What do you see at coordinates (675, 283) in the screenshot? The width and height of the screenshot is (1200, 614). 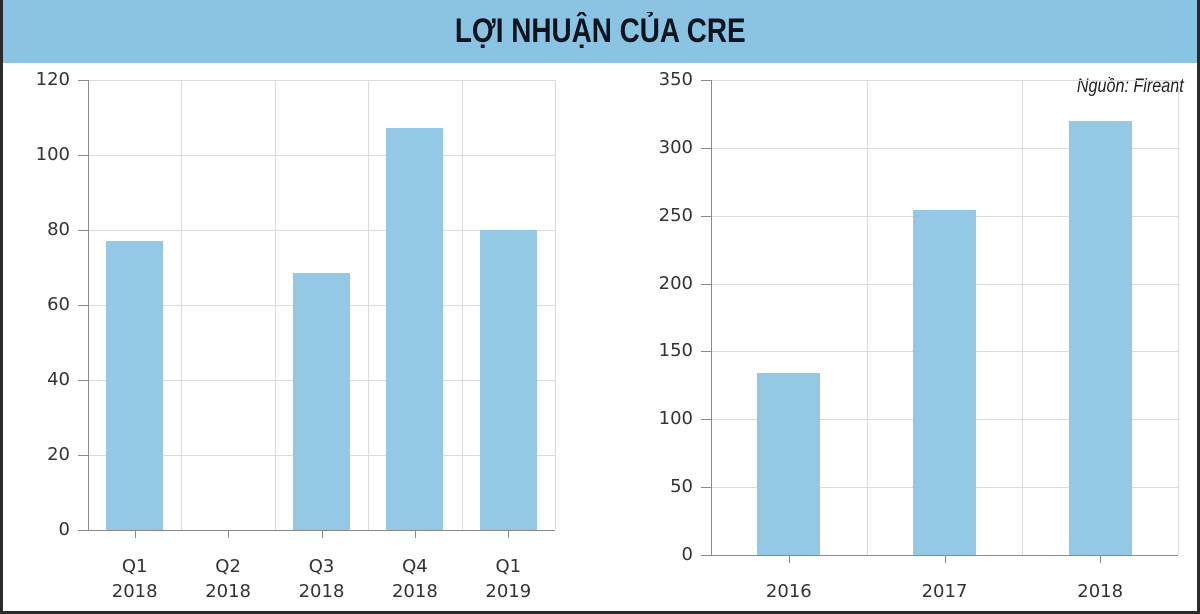 I see `y-tick-label: 200` at bounding box center [675, 283].